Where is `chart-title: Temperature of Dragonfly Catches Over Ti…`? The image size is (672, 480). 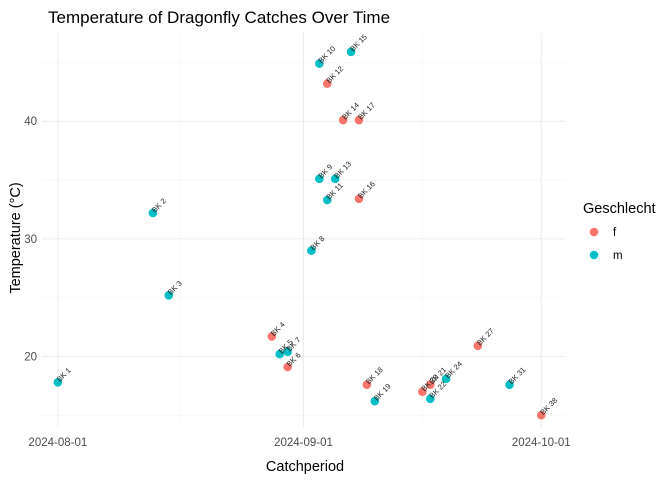 chart-title: Temperature of Dragonfly Catches Over Ti… is located at coordinates (219, 17).